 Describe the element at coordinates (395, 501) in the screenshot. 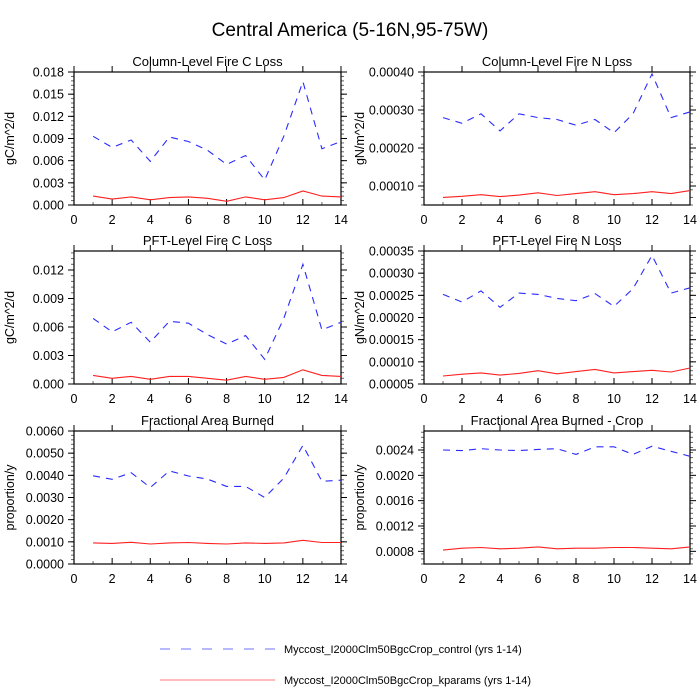

I see `y-tick-label: 0.0016` at that location.